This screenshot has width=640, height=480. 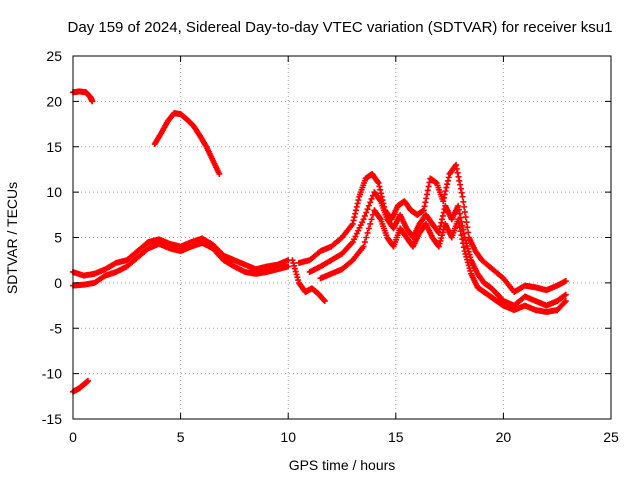 I want to click on x-tick-label: 10, so click(x=288, y=437).